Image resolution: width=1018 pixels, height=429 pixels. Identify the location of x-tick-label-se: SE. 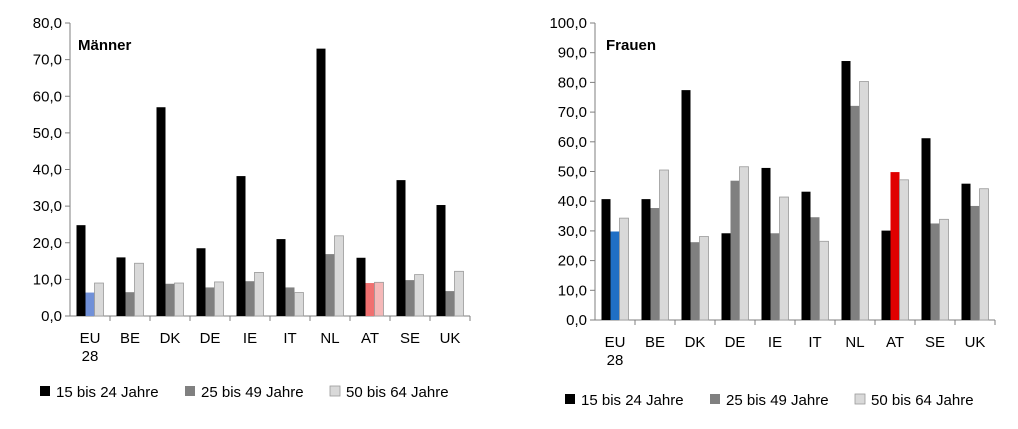
(410, 338).